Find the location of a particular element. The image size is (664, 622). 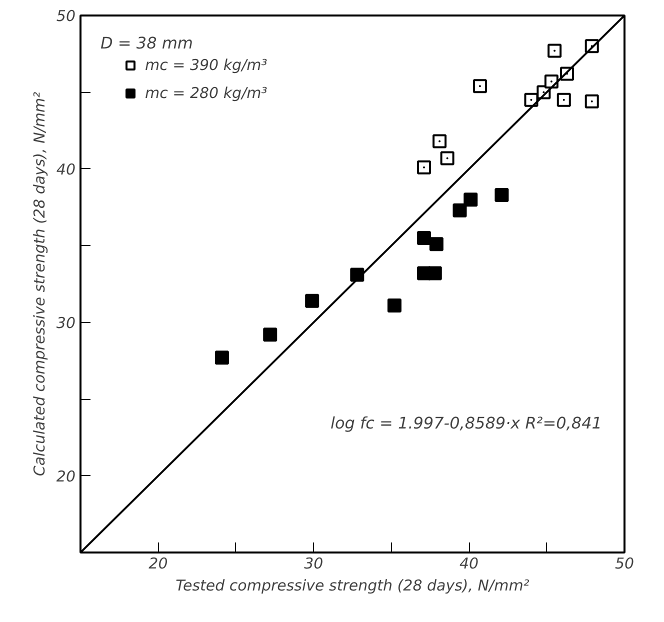

x-tick-label: 30 is located at coordinates (314, 563).